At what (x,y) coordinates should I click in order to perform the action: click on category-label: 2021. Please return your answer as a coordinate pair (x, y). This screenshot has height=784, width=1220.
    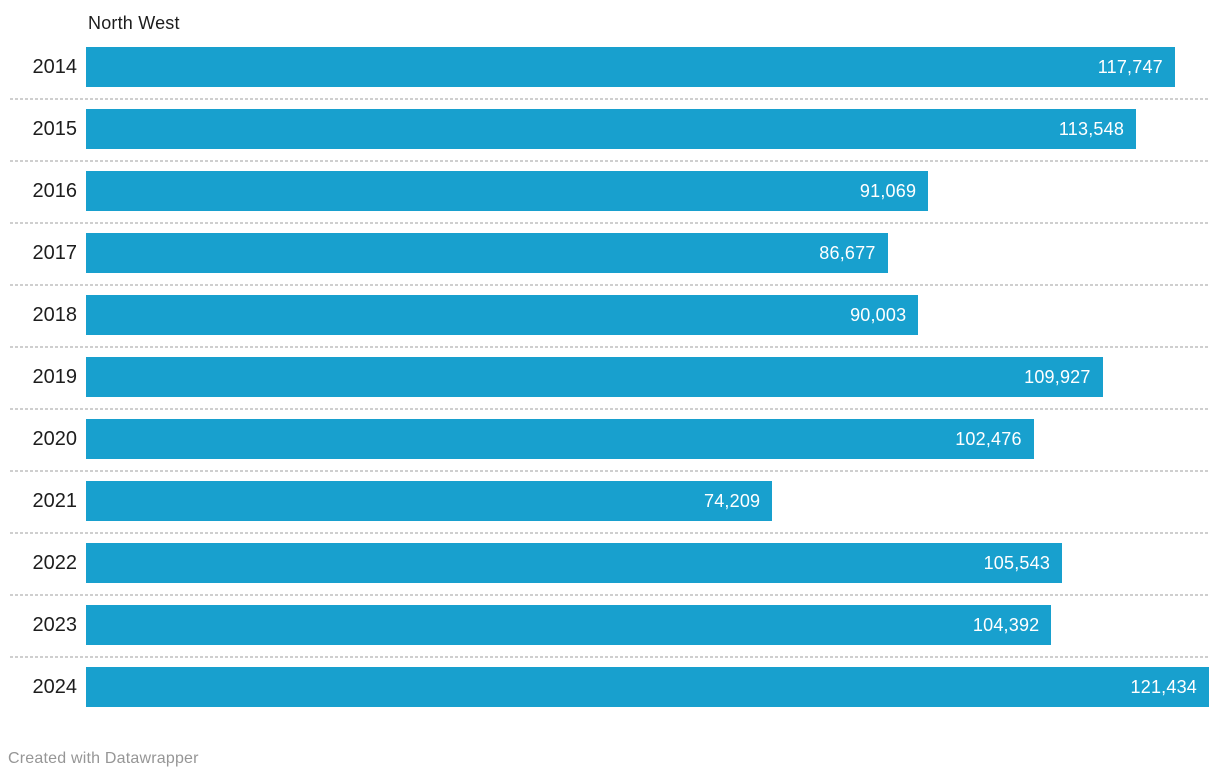
    Looking at the image, I should click on (55, 501).